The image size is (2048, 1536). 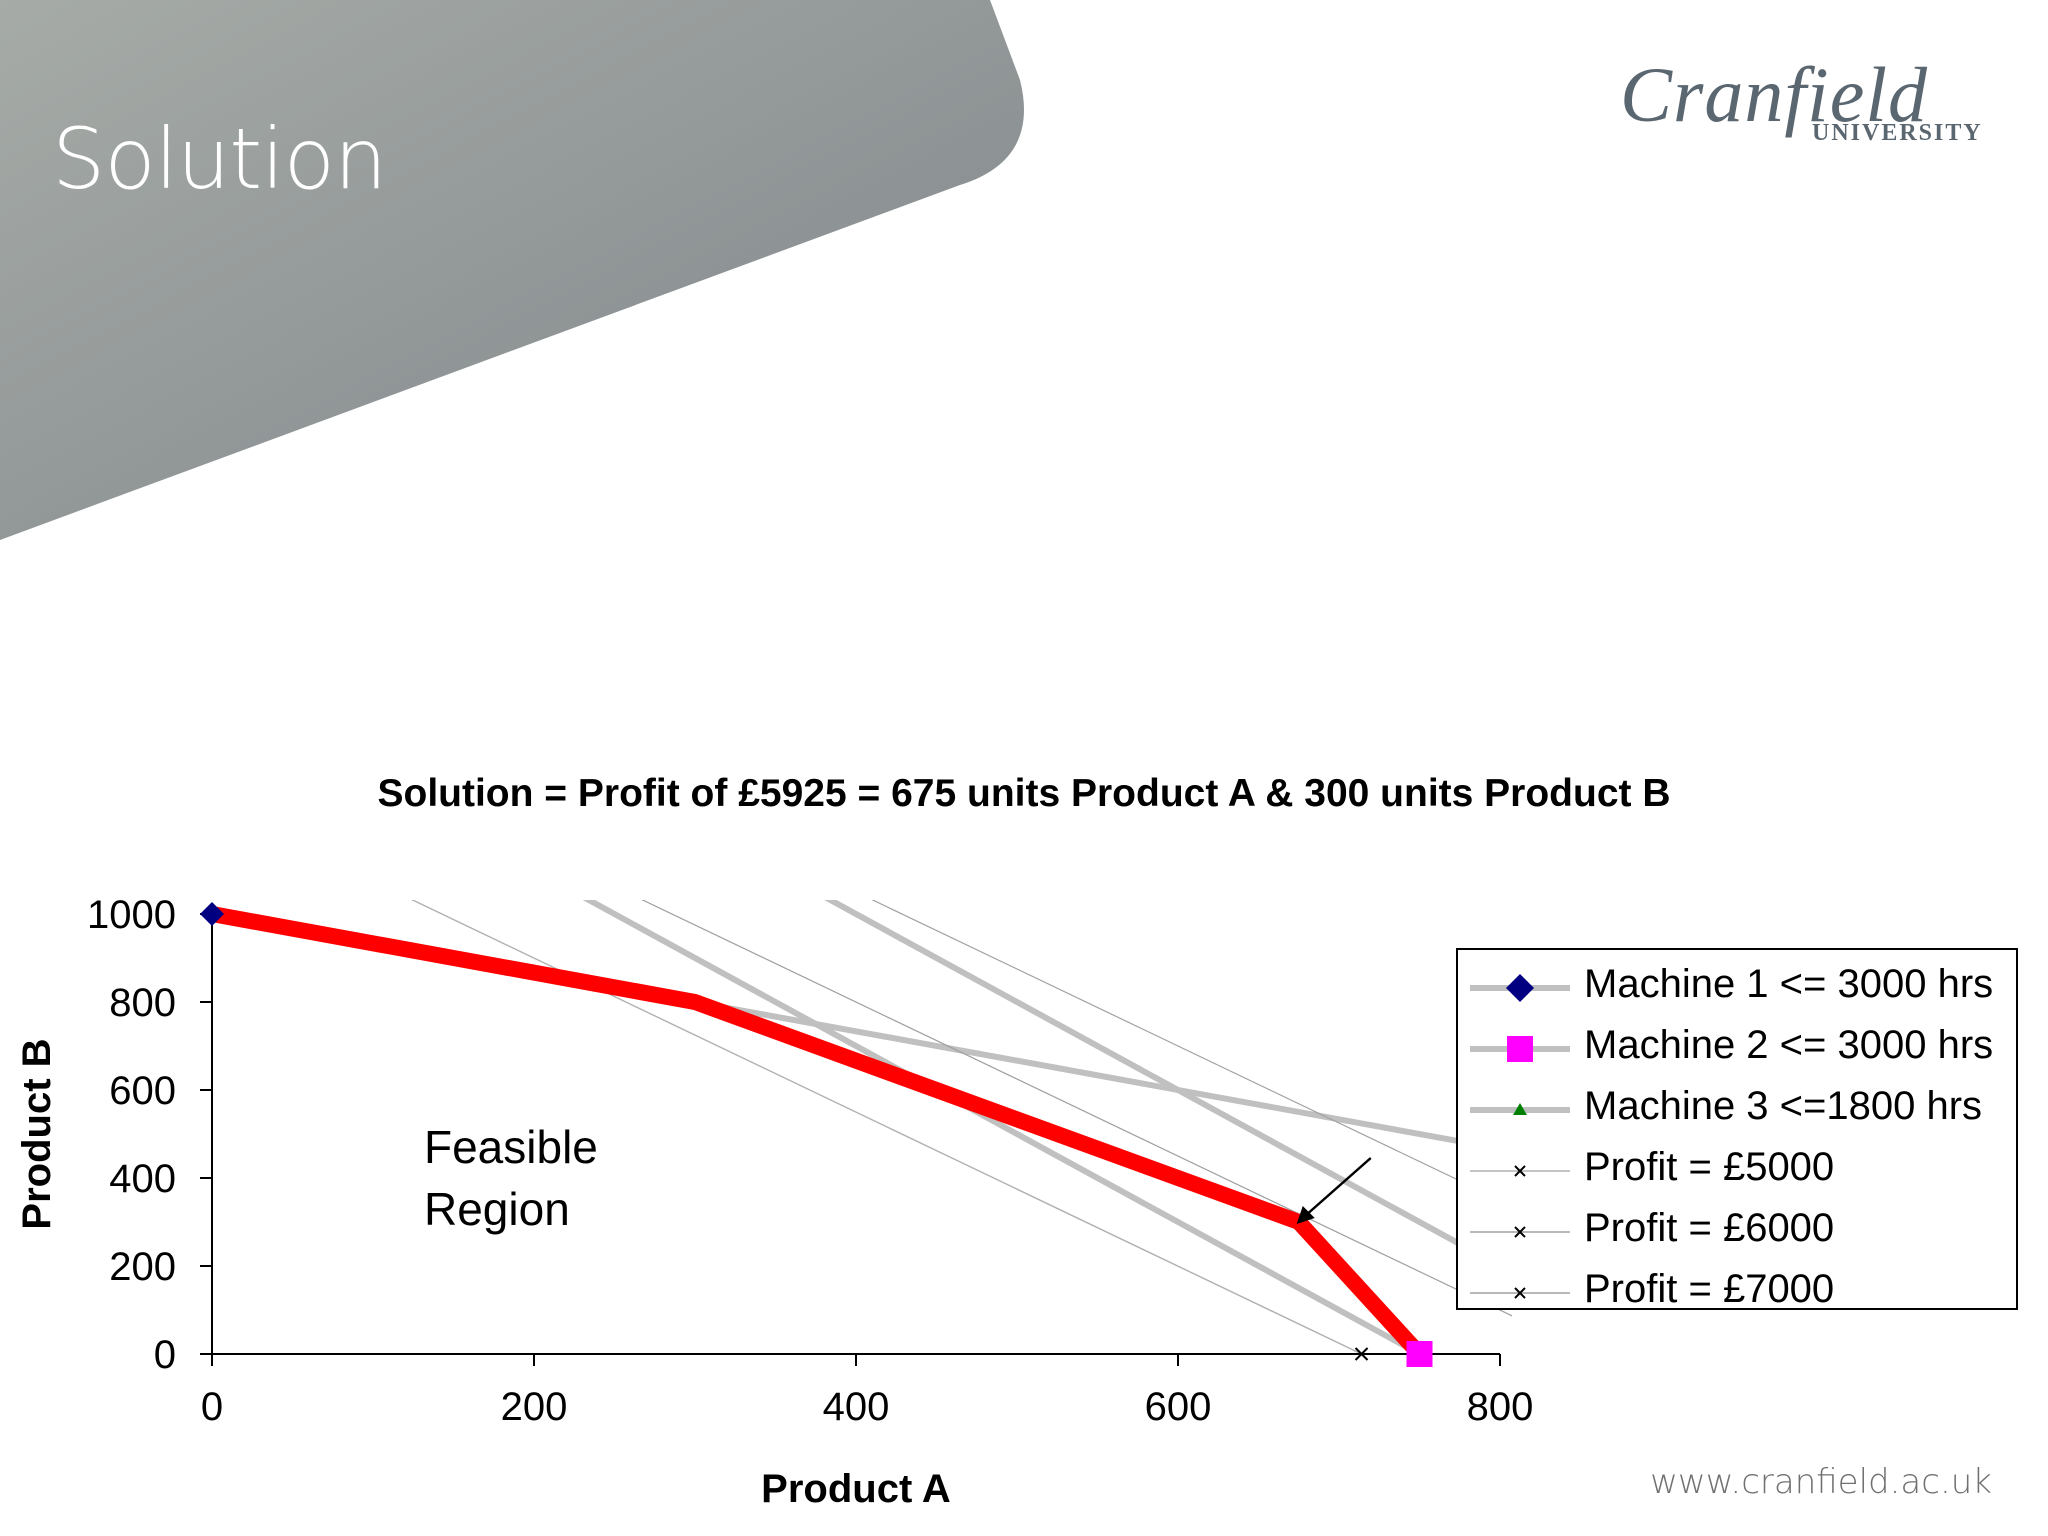 I want to click on x-tick-label: 0, so click(x=212, y=1407).